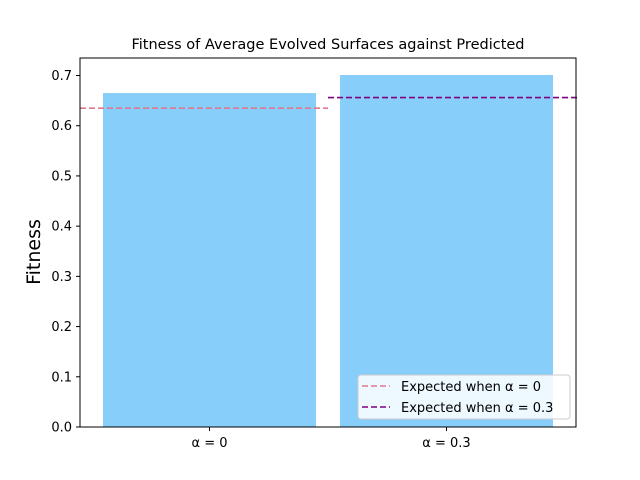  I want to click on y-tick-label: 0.6, so click(61, 126).